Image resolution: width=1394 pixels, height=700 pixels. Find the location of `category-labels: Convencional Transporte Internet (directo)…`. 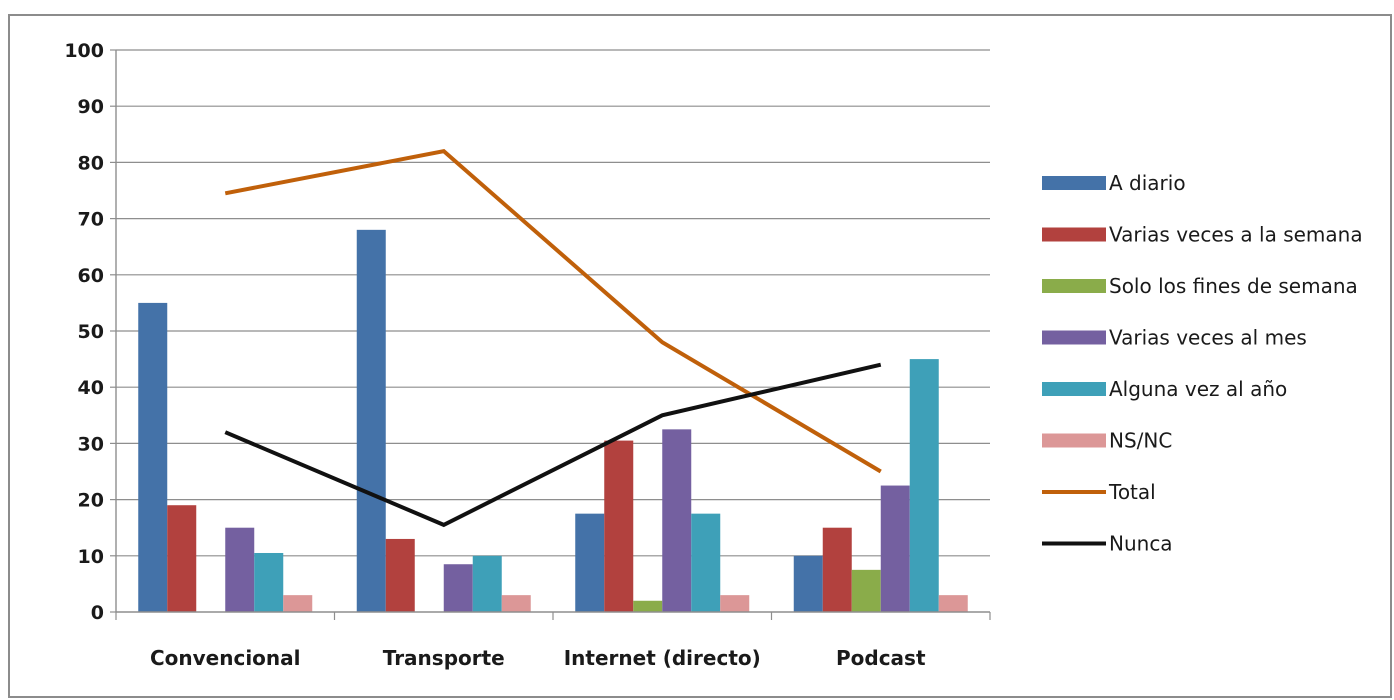

category-labels: Convencional Transporte Internet (directo)… is located at coordinates (538, 658).